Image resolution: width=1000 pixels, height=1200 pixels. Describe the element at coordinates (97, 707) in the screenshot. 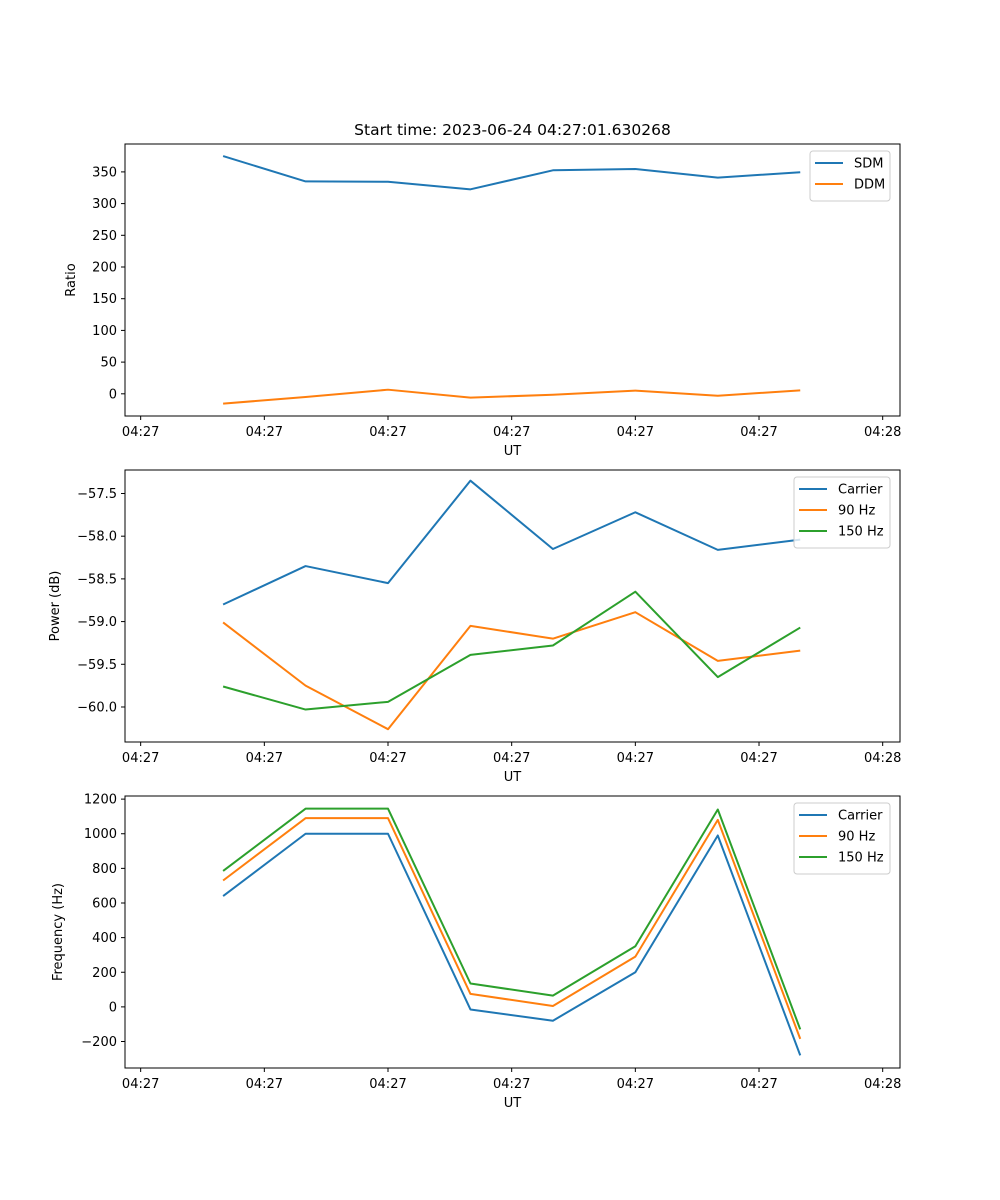

I see `y-tick-label: −60.0` at that location.